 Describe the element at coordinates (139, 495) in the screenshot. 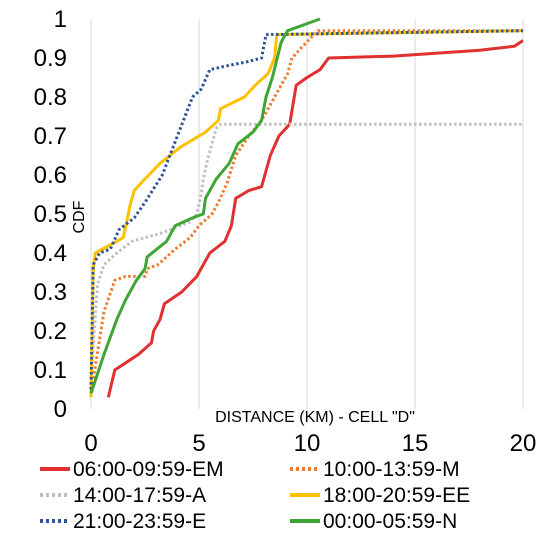

I see `legend-label: 14:00-17:59-A` at that location.